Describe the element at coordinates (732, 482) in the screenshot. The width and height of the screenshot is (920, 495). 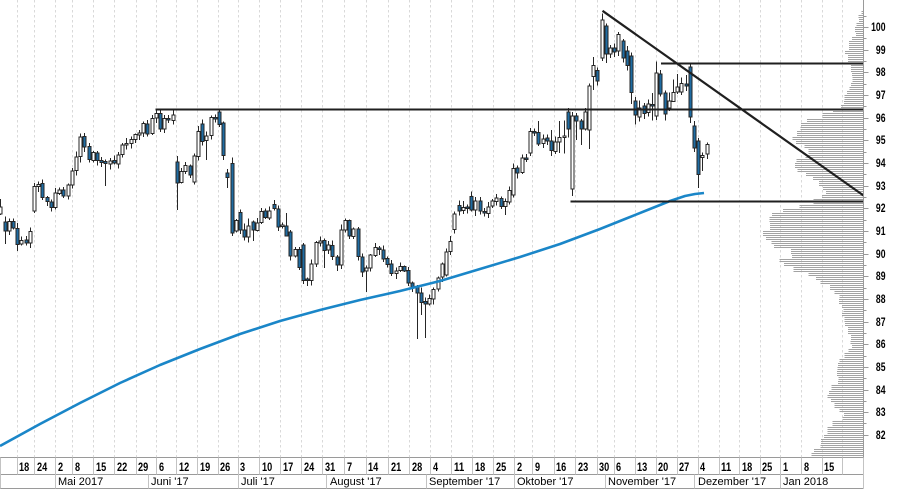
I see `svg-text: Dezember '17` at that location.